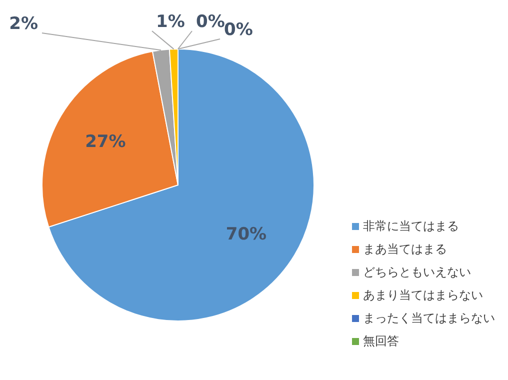 This screenshot has height=380, width=508. What do you see at coordinates (246, 234) in the screenshot?
I see `data-label: 70%` at bounding box center [246, 234].